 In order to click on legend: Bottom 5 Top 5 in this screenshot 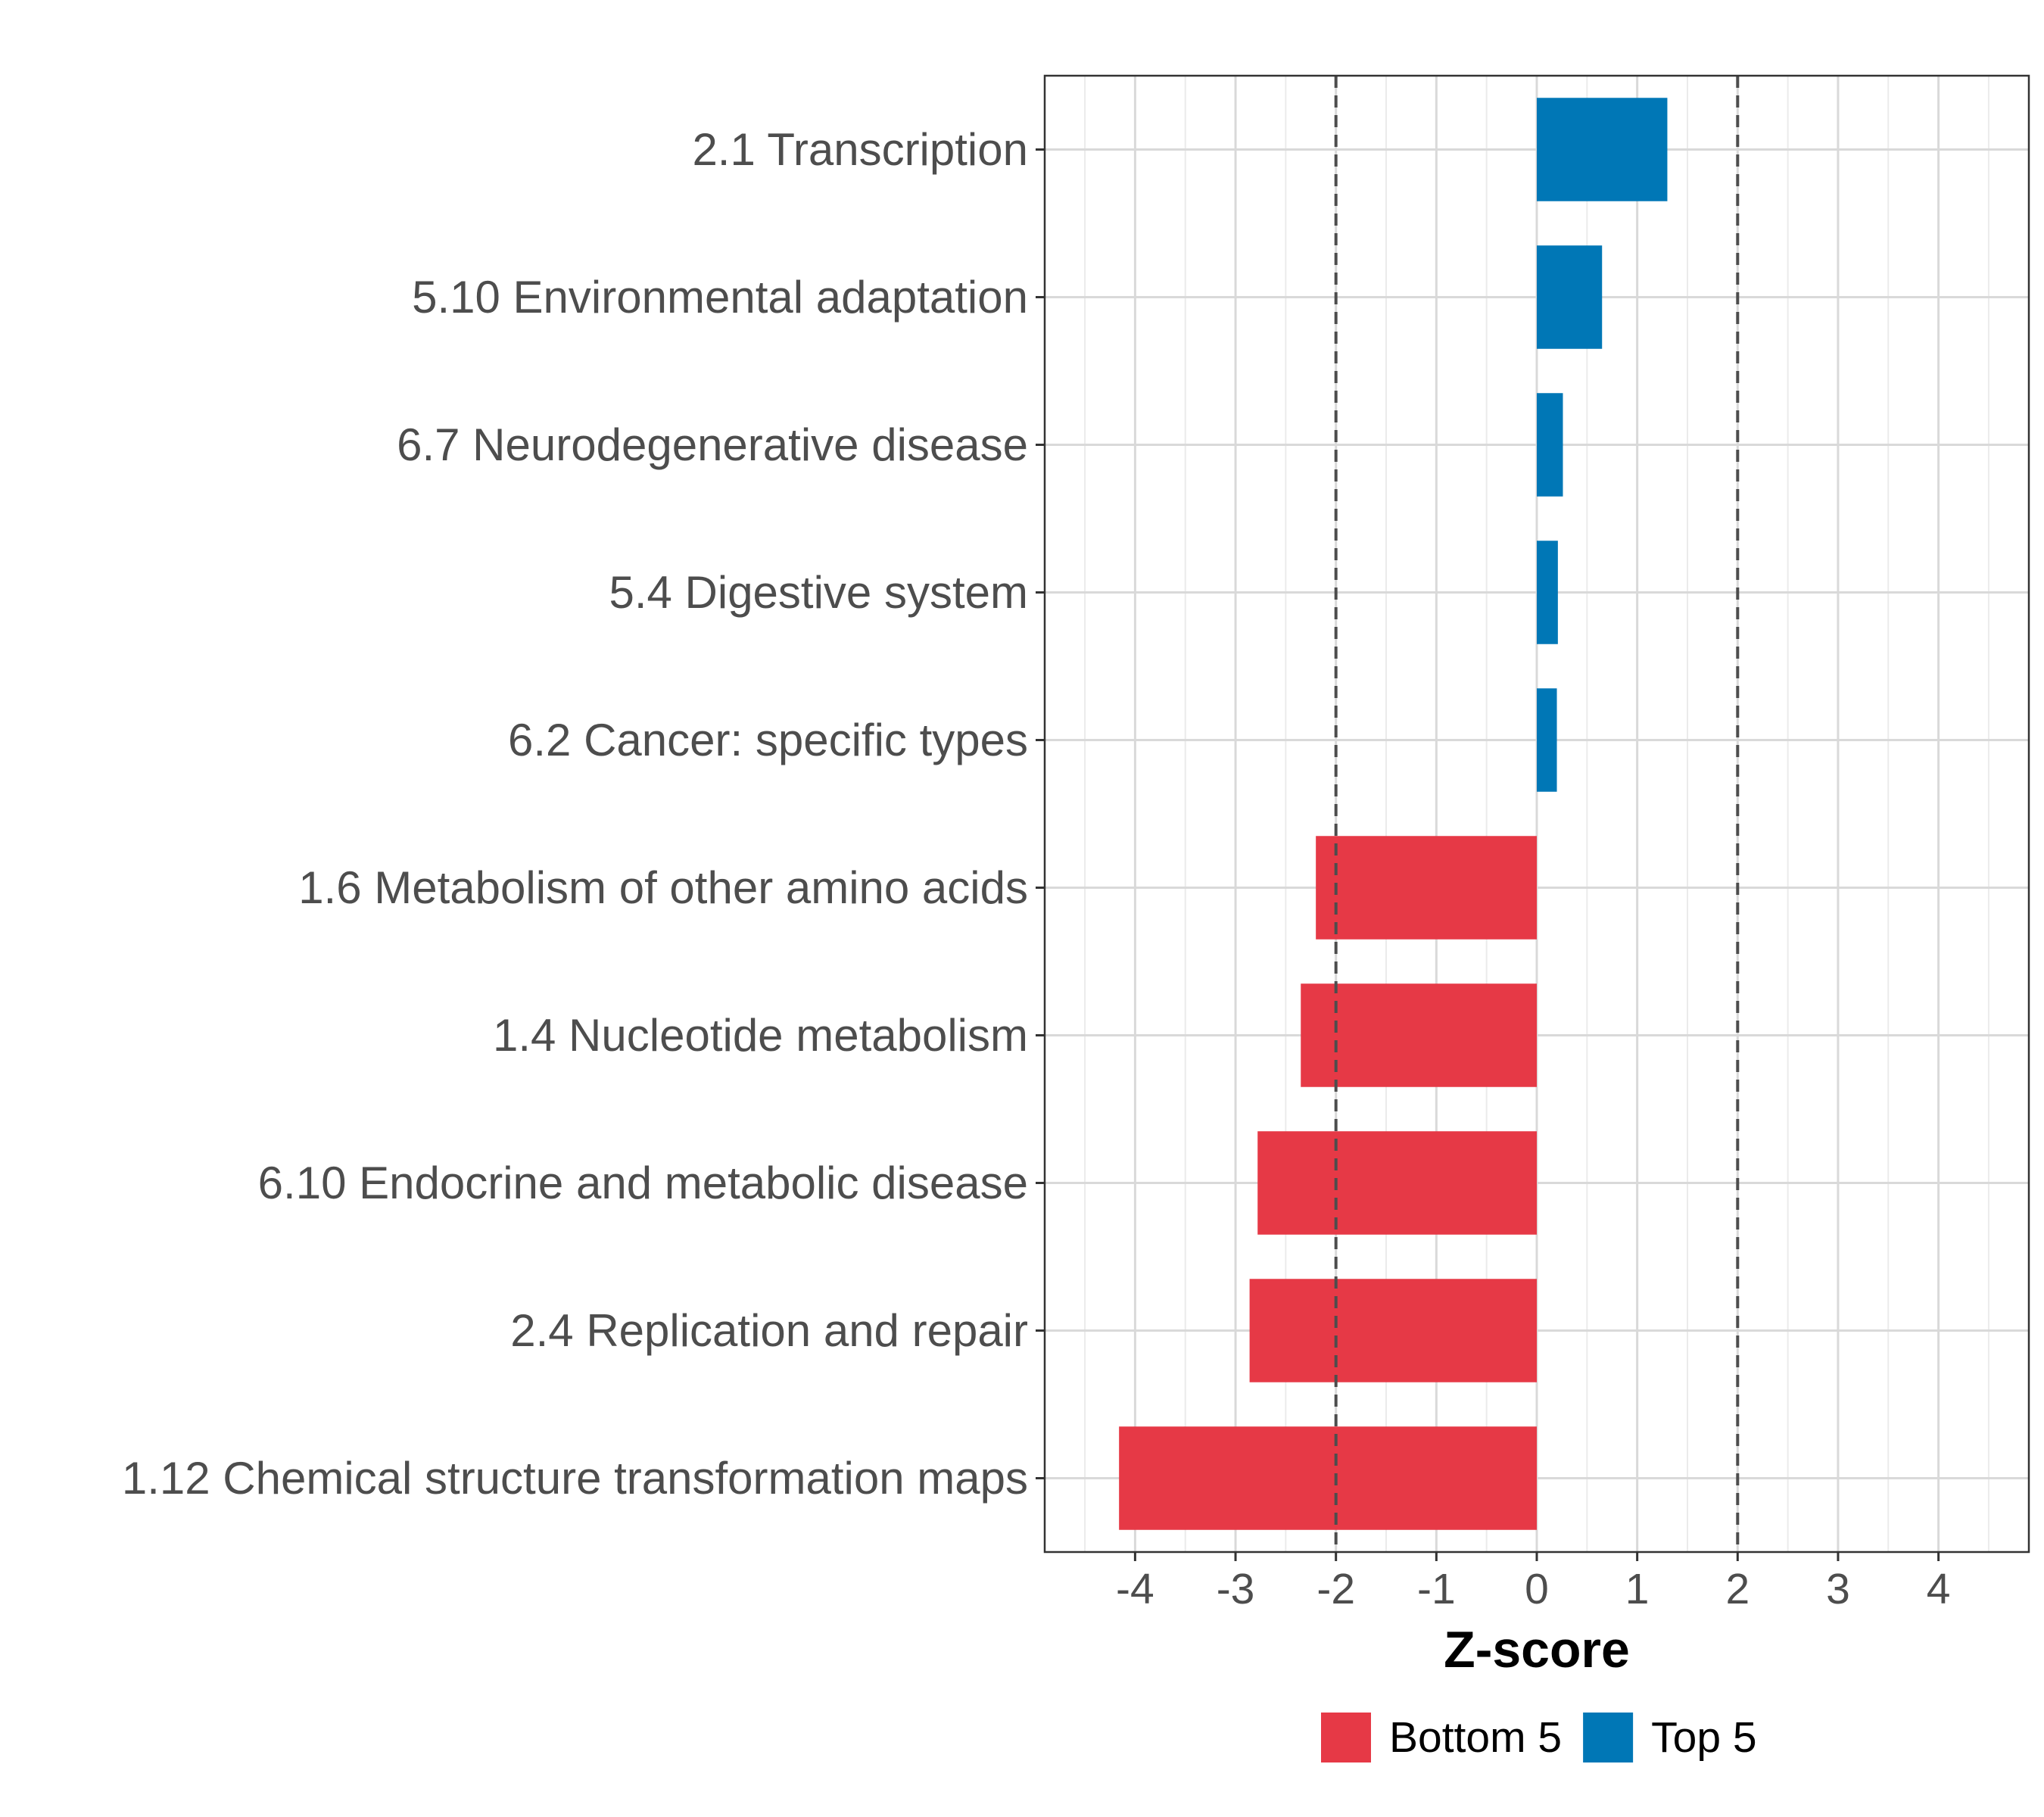, I will do `click(1539, 1737)`.